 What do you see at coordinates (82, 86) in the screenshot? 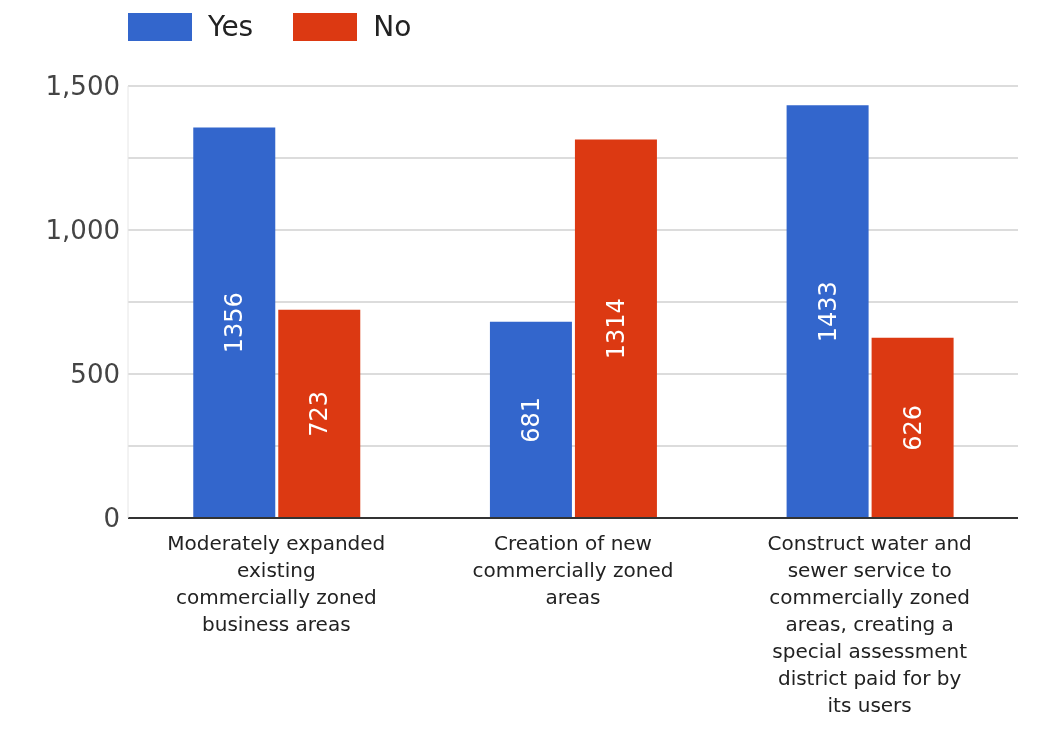
I see `y-tick-label: 1,500` at bounding box center [82, 86].